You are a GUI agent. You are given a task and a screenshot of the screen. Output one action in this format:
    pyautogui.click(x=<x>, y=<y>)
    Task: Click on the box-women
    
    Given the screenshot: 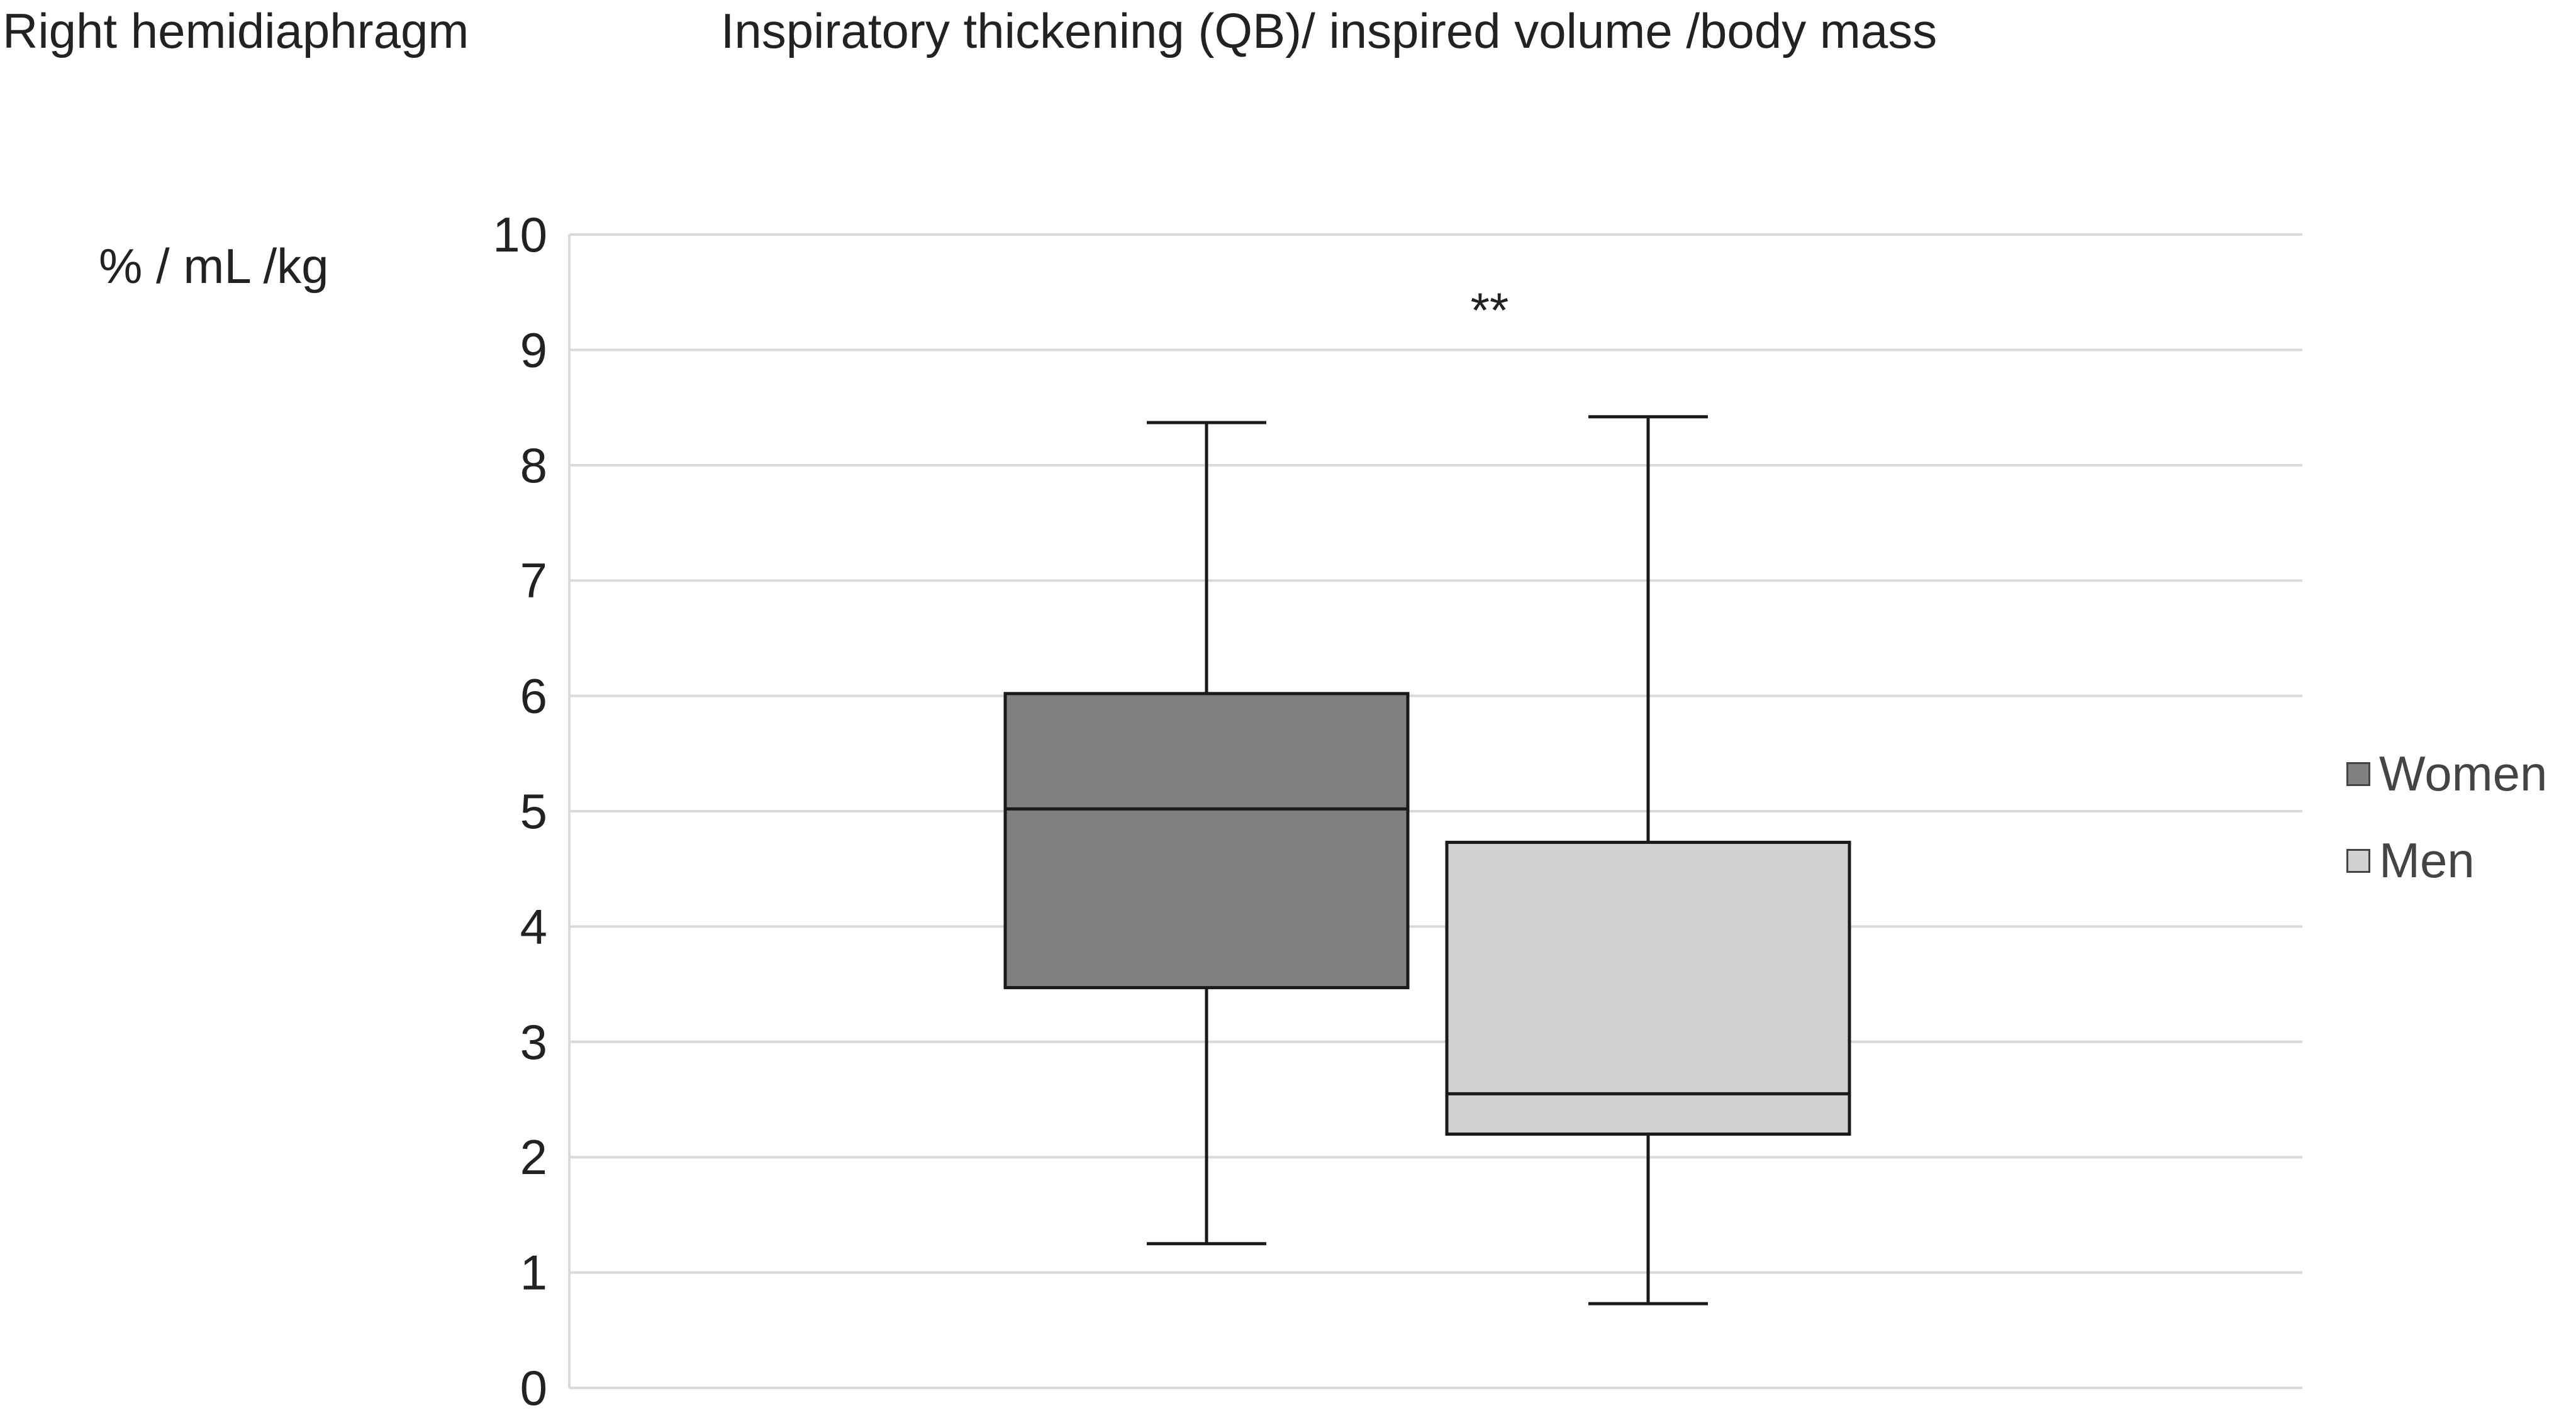 What is the action you would take?
    pyautogui.click(x=1206, y=841)
    